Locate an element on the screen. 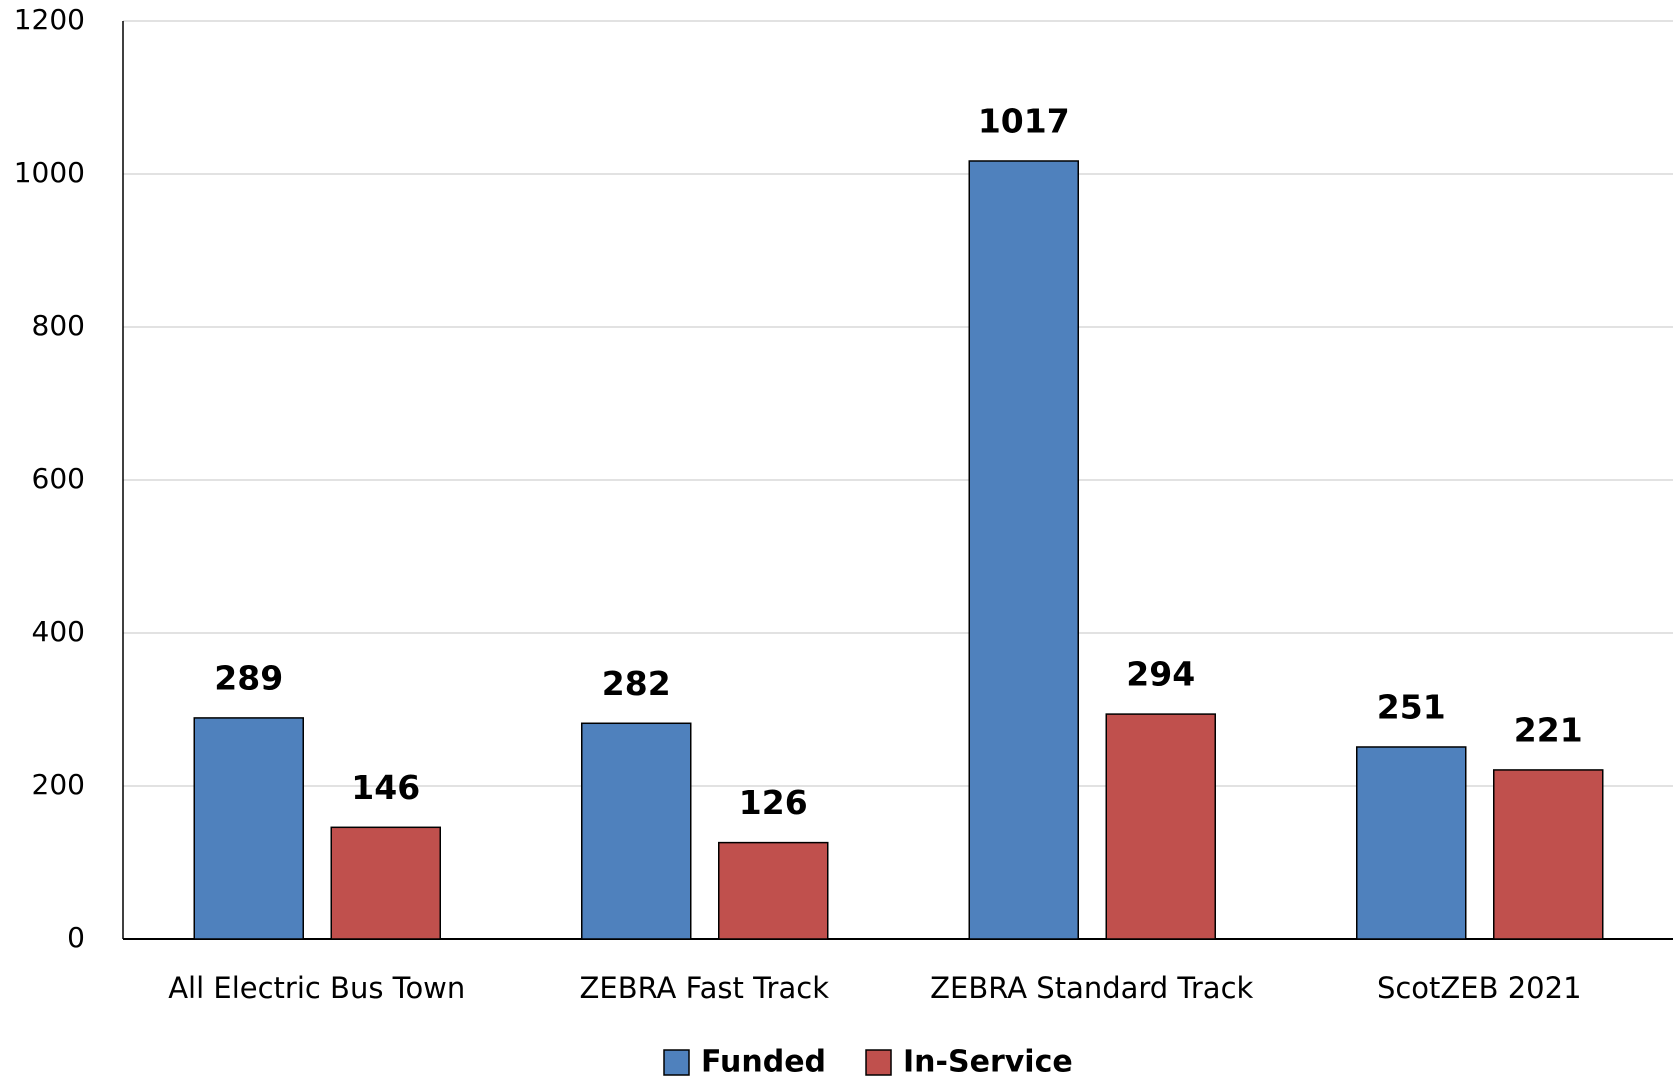 Image resolution: width=1673 pixels, height=1078 pixels. y-tick-label: 0 is located at coordinates (76, 937).